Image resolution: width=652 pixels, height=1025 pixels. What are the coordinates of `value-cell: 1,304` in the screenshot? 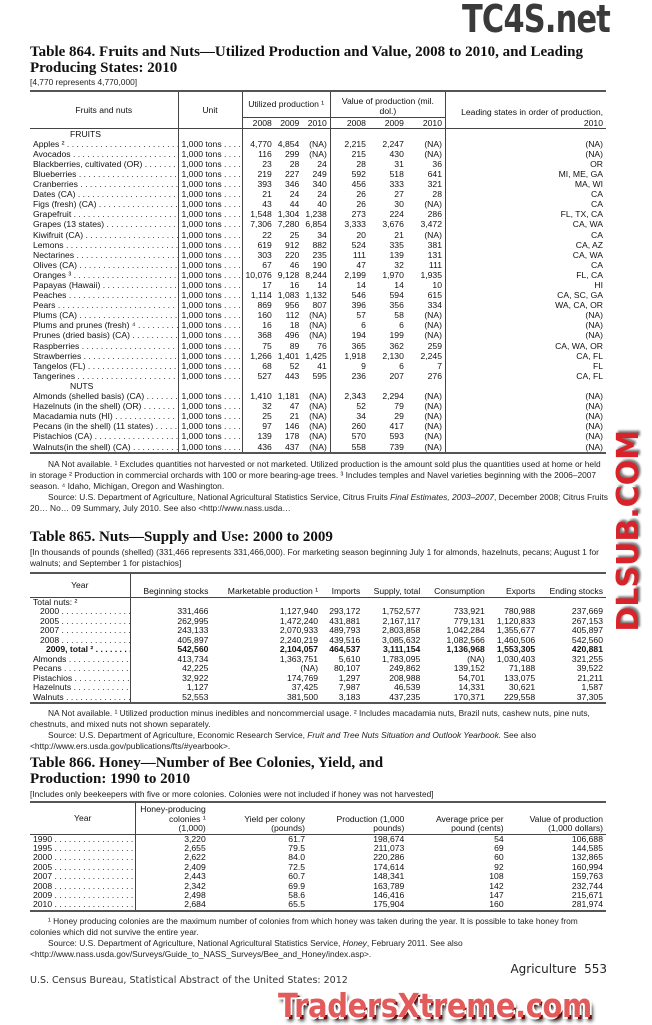 It's located at (288, 214).